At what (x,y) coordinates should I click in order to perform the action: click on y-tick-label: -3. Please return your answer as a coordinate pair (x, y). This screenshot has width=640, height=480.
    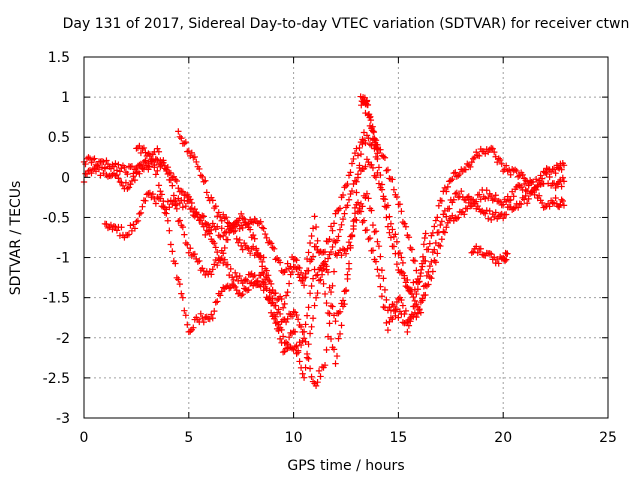
    Looking at the image, I should click on (63, 419).